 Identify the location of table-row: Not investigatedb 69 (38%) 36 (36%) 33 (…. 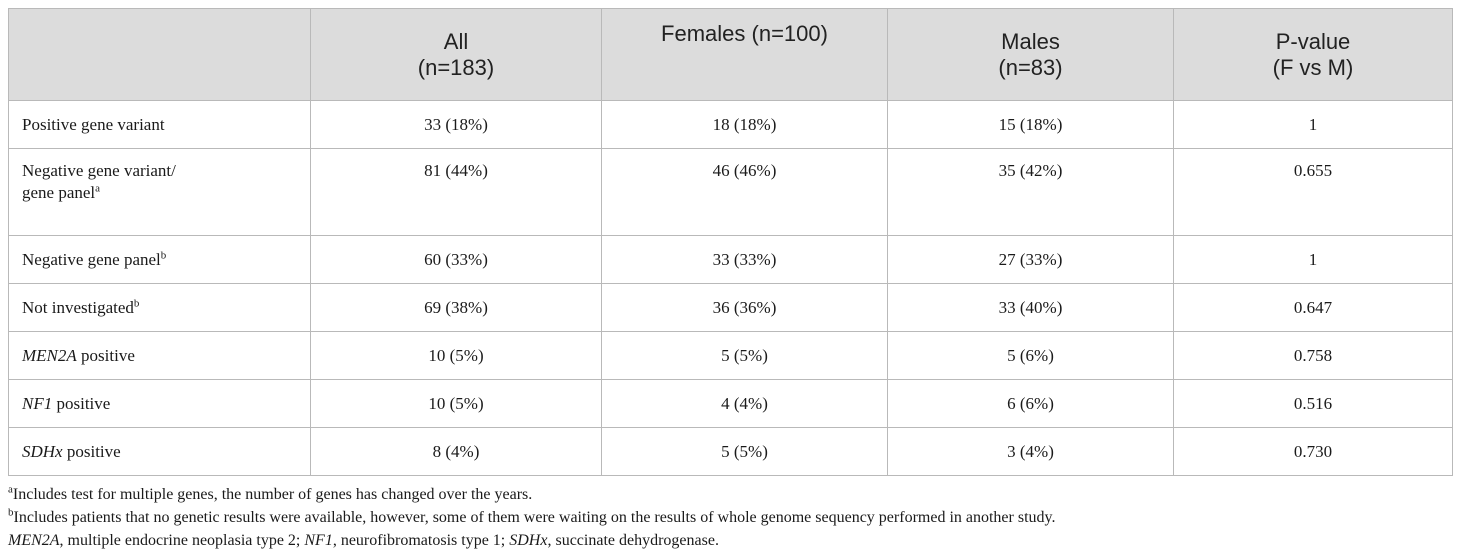
(730, 307).